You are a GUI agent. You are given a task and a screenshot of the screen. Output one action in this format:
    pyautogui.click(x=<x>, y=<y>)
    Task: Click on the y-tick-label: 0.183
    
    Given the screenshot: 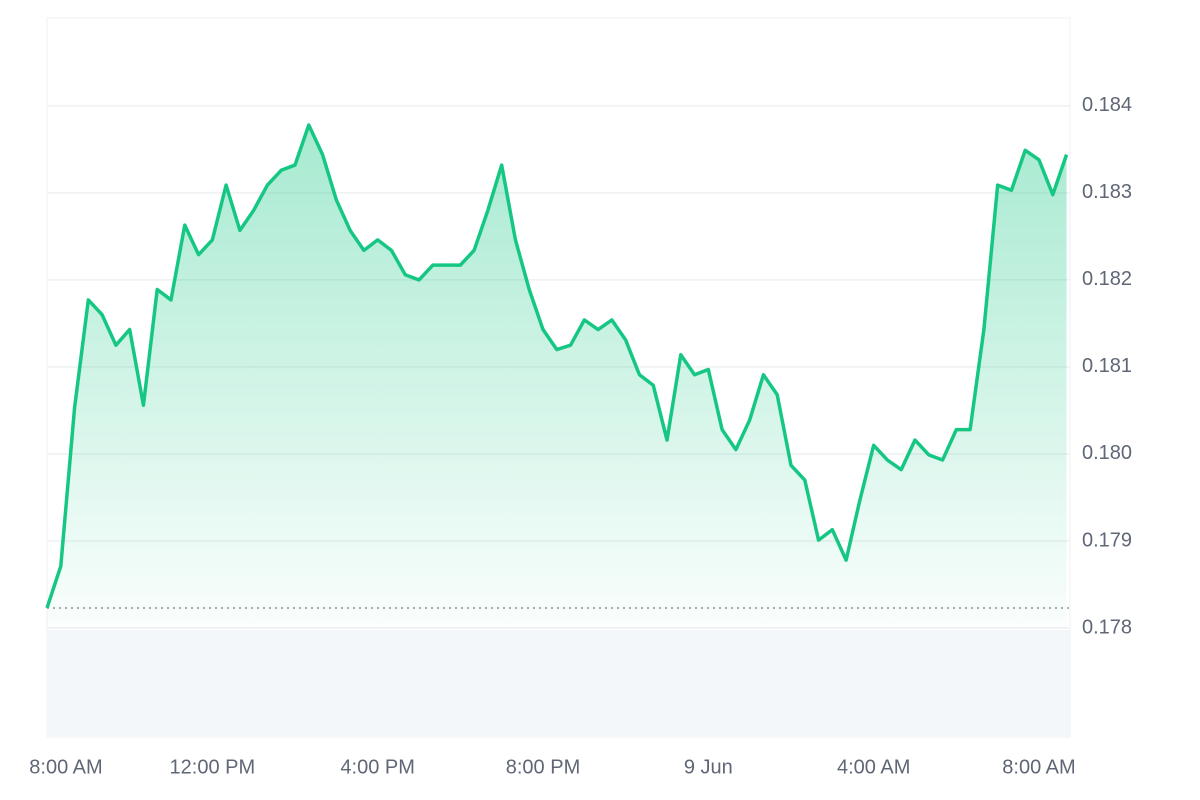 What is the action you would take?
    pyautogui.click(x=1107, y=192)
    